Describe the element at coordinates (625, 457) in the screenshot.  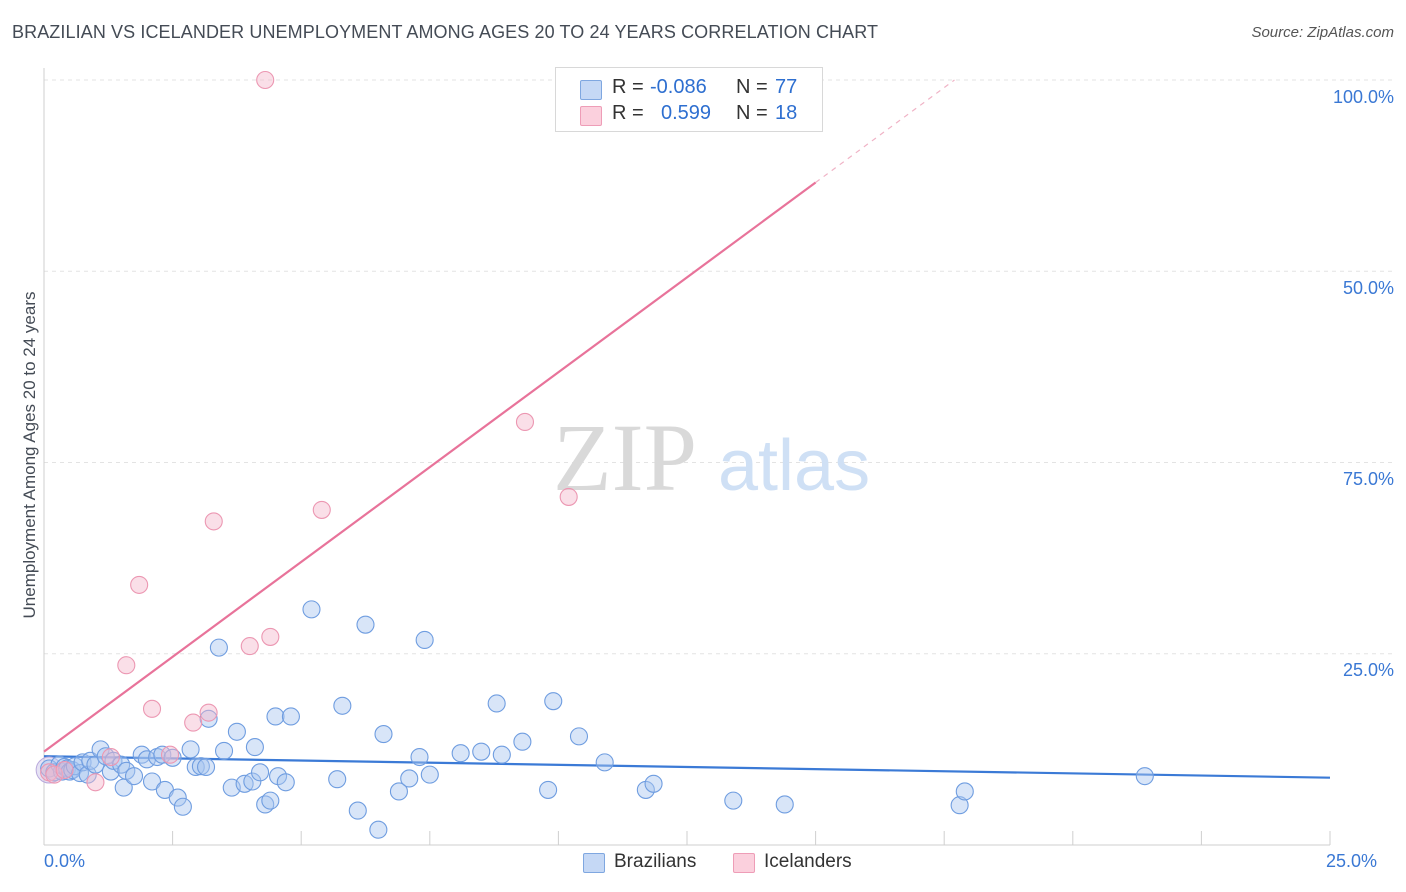
I see `watermark-zip: ZIP` at that location.